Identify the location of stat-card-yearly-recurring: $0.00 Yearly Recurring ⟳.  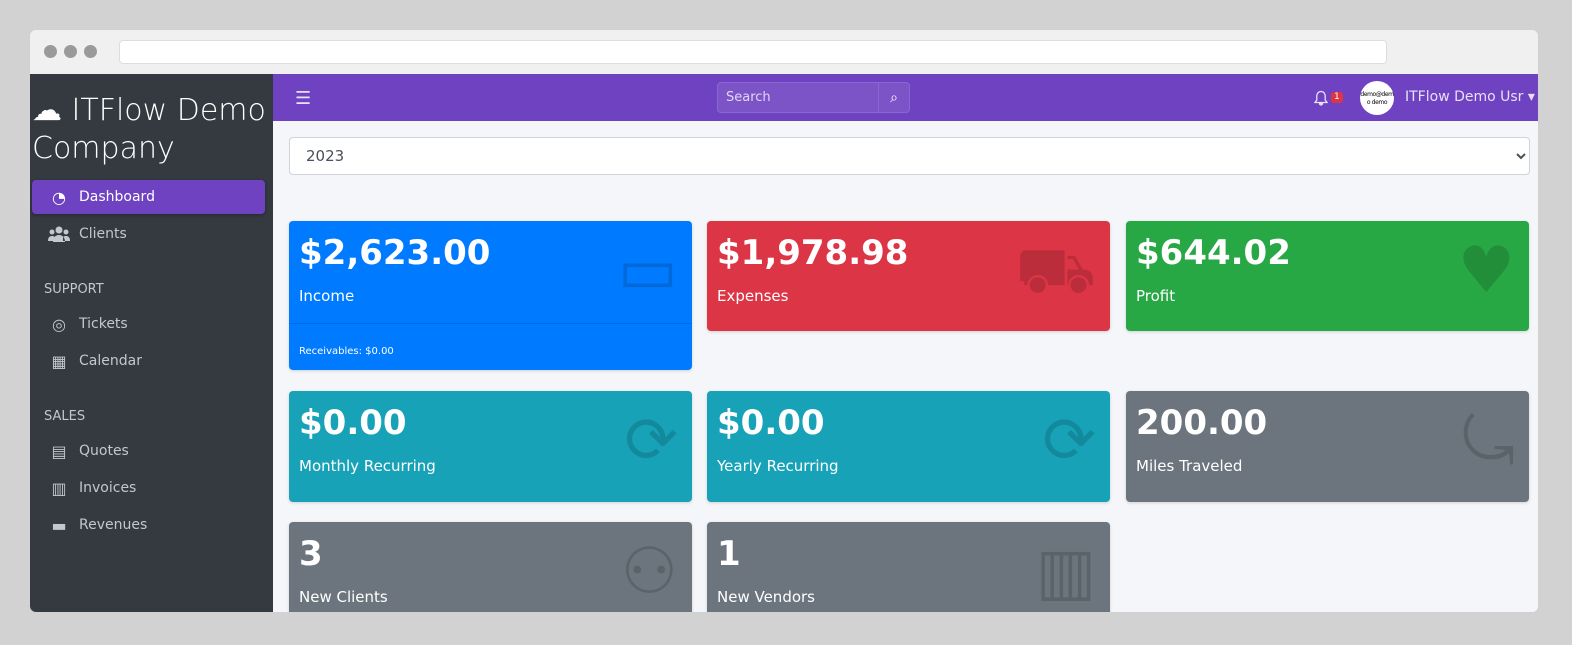
(908, 446).